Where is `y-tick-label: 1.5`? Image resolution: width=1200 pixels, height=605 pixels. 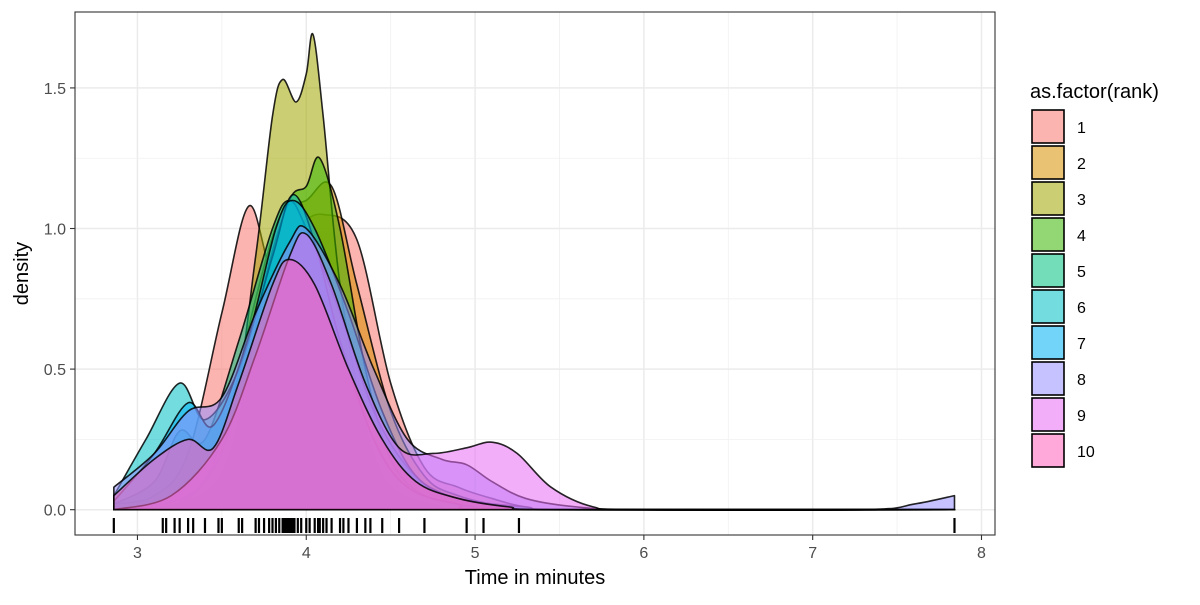
y-tick-label: 1.5 is located at coordinates (55, 89).